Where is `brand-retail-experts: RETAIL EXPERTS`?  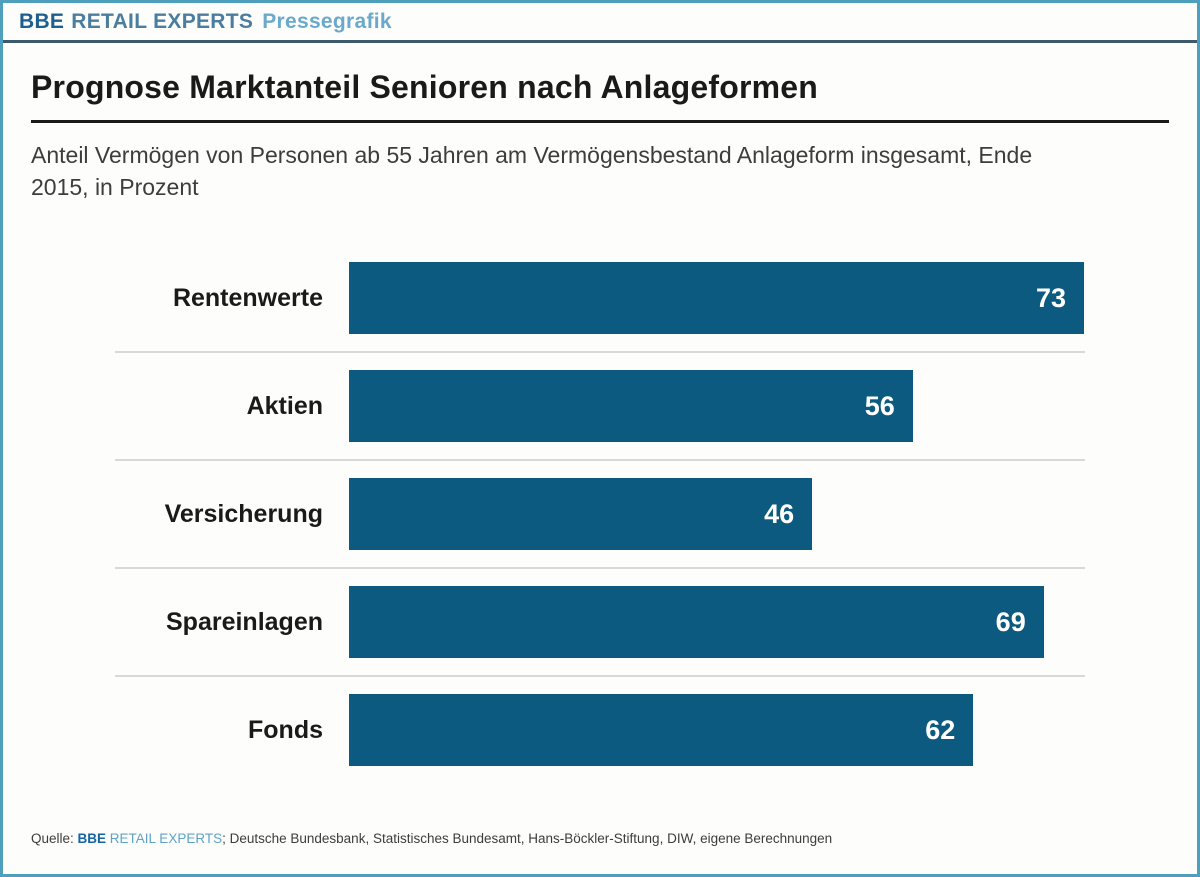
brand-retail-experts: RETAIL EXPERTS is located at coordinates (162, 21).